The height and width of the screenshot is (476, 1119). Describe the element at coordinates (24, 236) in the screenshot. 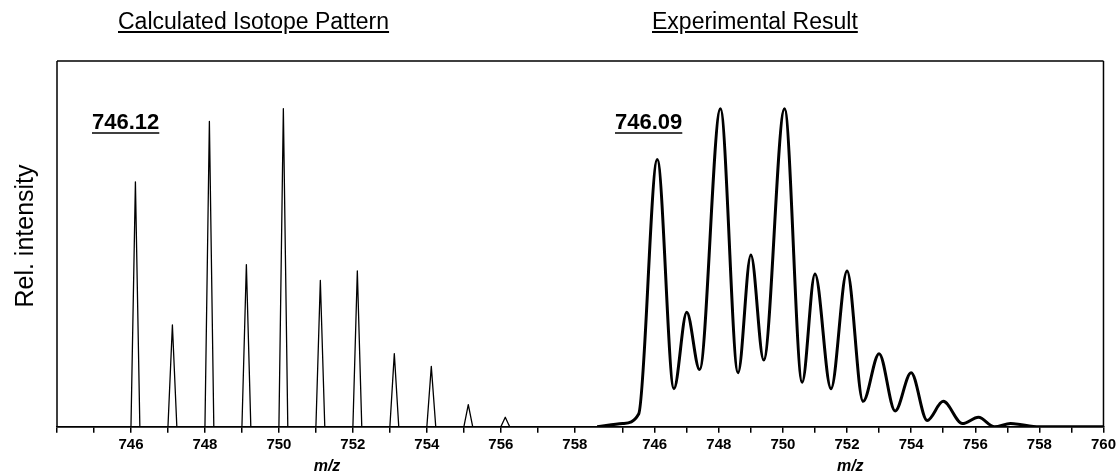

I see `y-axis-title: Rel. intensity` at that location.